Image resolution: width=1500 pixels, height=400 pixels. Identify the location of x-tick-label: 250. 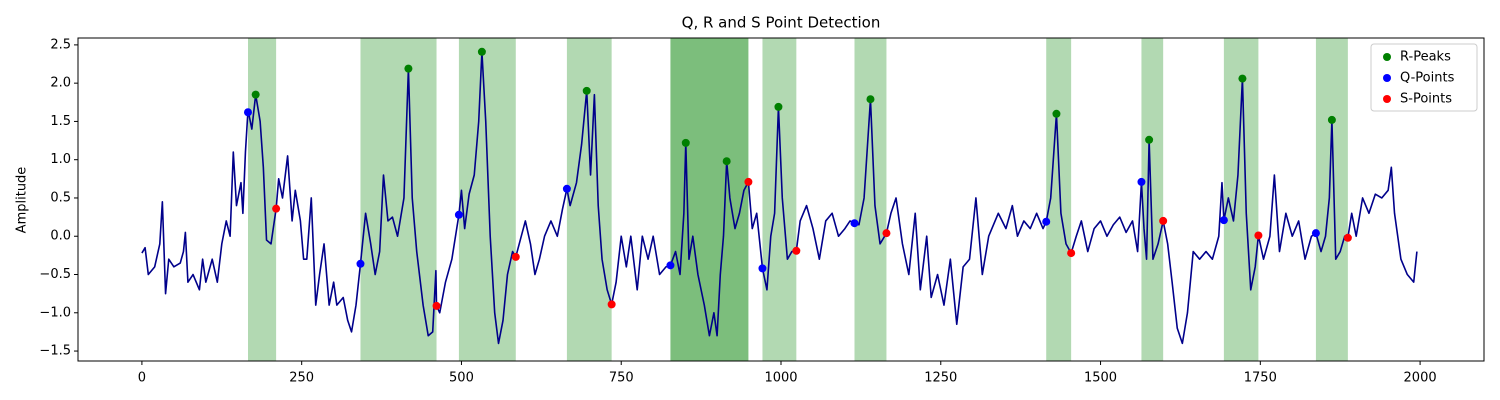
(301, 378).